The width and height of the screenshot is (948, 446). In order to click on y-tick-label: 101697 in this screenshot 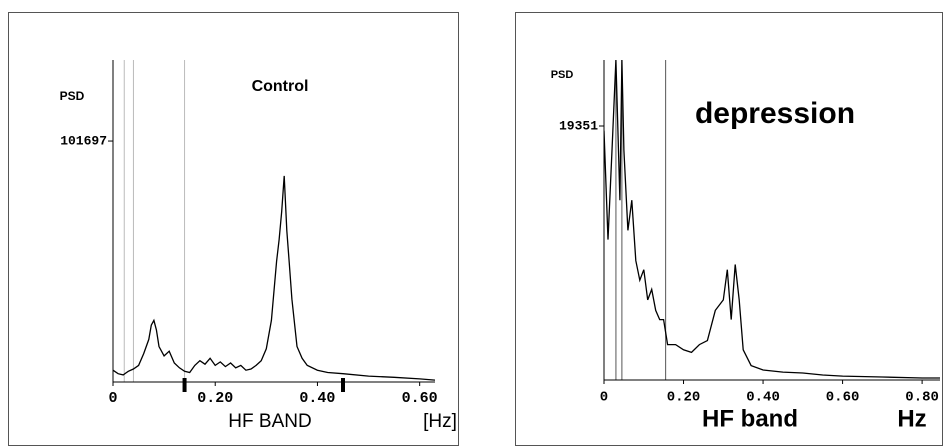, I will do `click(83, 140)`.